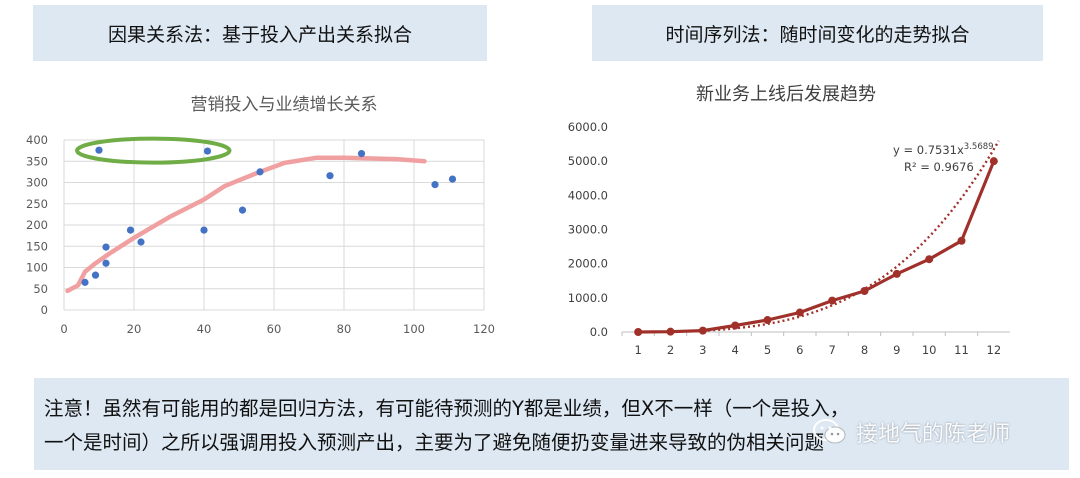  What do you see at coordinates (37, 225) in the screenshot?
I see `y-tick-label: 200` at bounding box center [37, 225].